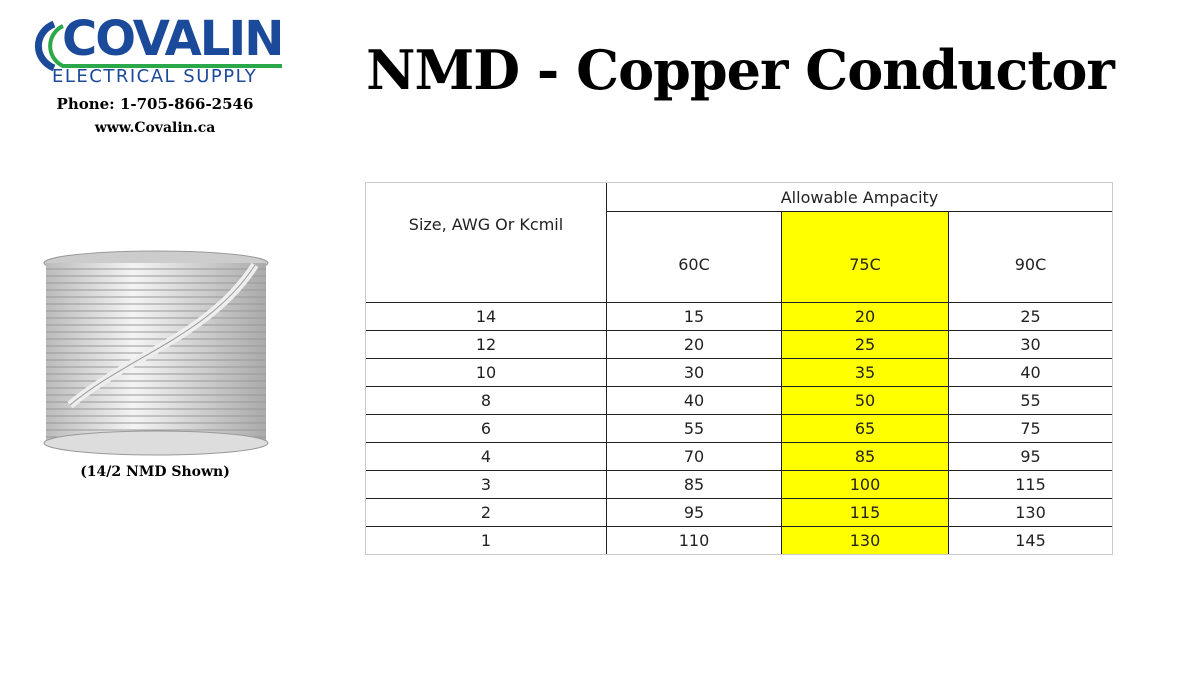 The width and height of the screenshot is (1200, 675). What do you see at coordinates (486, 316) in the screenshot?
I see `table-cell: 14` at bounding box center [486, 316].